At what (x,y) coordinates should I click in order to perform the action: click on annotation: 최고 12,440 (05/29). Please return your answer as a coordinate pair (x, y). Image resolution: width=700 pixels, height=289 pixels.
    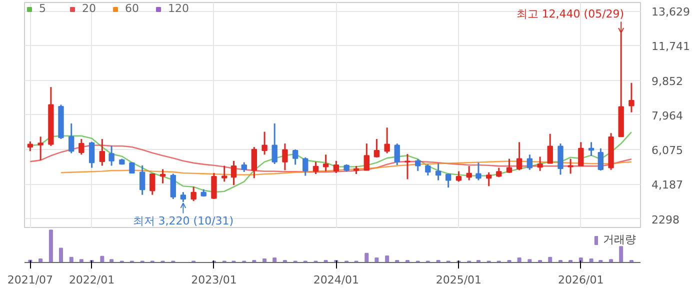
    Looking at the image, I should click on (570, 13).